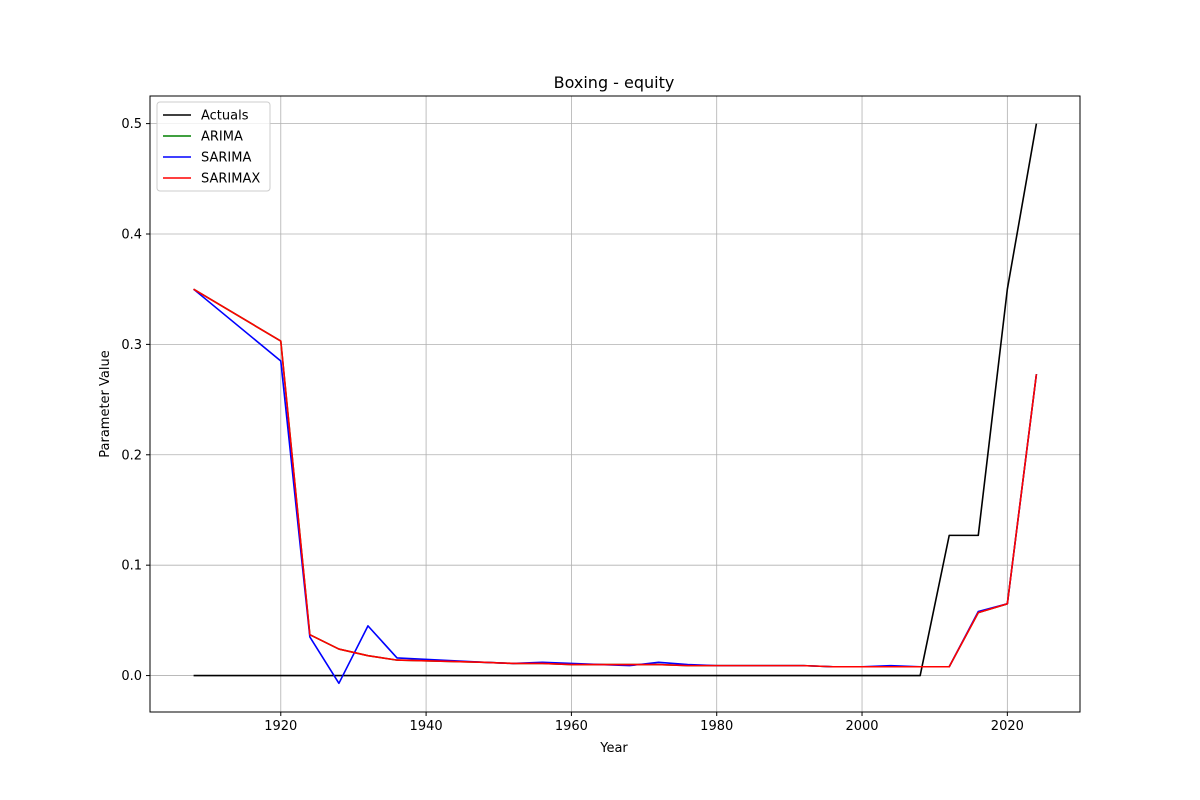 The height and width of the screenshot is (800, 1200). Describe the element at coordinates (426, 726) in the screenshot. I see `x-tick-label: 1940` at that location.